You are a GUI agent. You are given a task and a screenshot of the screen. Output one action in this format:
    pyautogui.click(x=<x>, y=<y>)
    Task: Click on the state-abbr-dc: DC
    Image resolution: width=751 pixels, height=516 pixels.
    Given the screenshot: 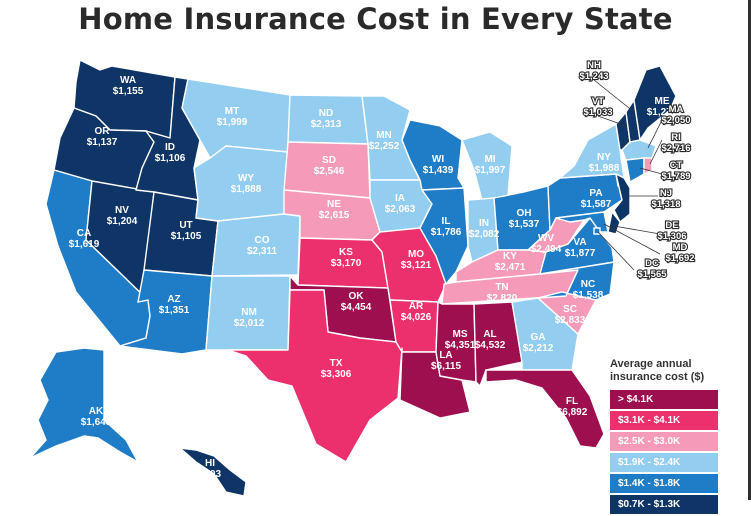 What is the action you would take?
    pyautogui.click(x=652, y=263)
    